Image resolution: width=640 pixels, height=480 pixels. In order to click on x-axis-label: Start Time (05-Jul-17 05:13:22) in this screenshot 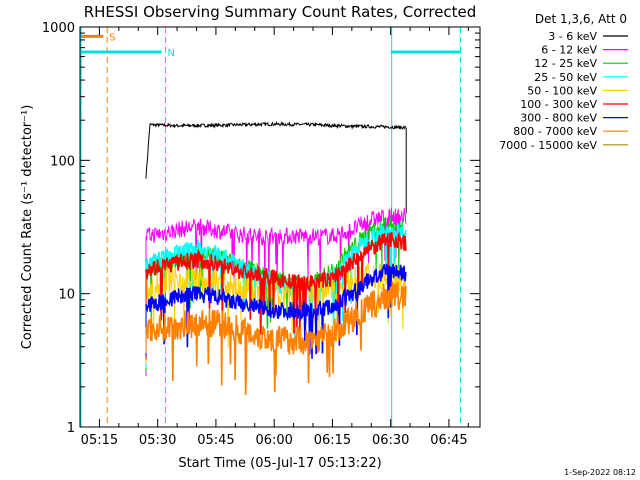, I will do `click(279, 463)`.